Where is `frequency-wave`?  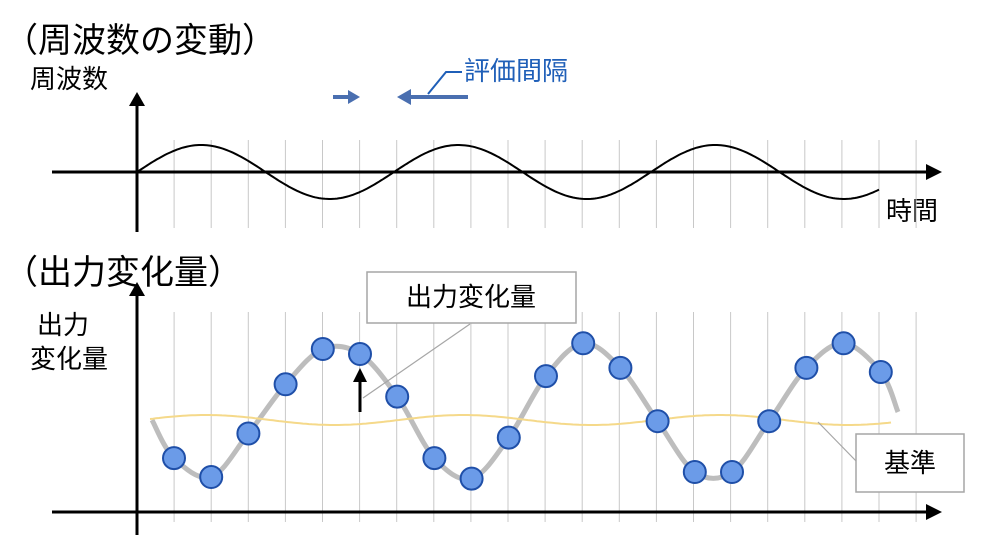 frequency-wave is located at coordinates (508, 172).